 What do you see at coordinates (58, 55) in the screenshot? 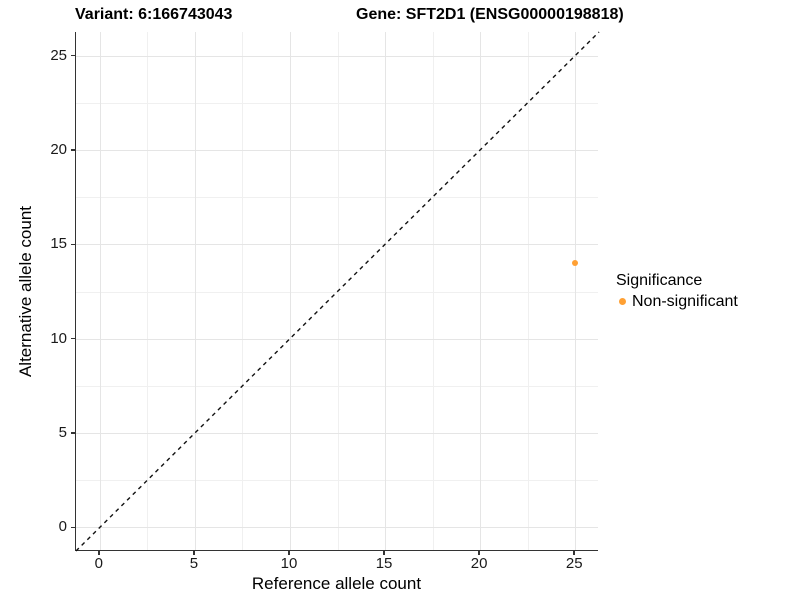
I see `y-axis-tick-label: 25` at bounding box center [58, 55].